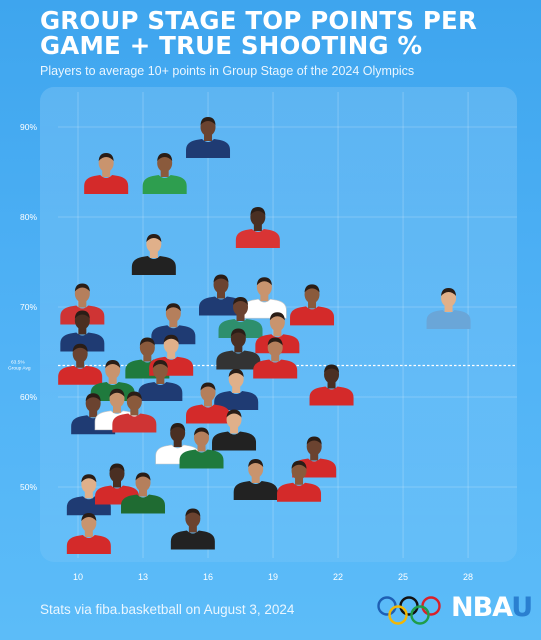 The height and width of the screenshot is (640, 541). I want to click on olympic-rings-logo, so click(409, 610).